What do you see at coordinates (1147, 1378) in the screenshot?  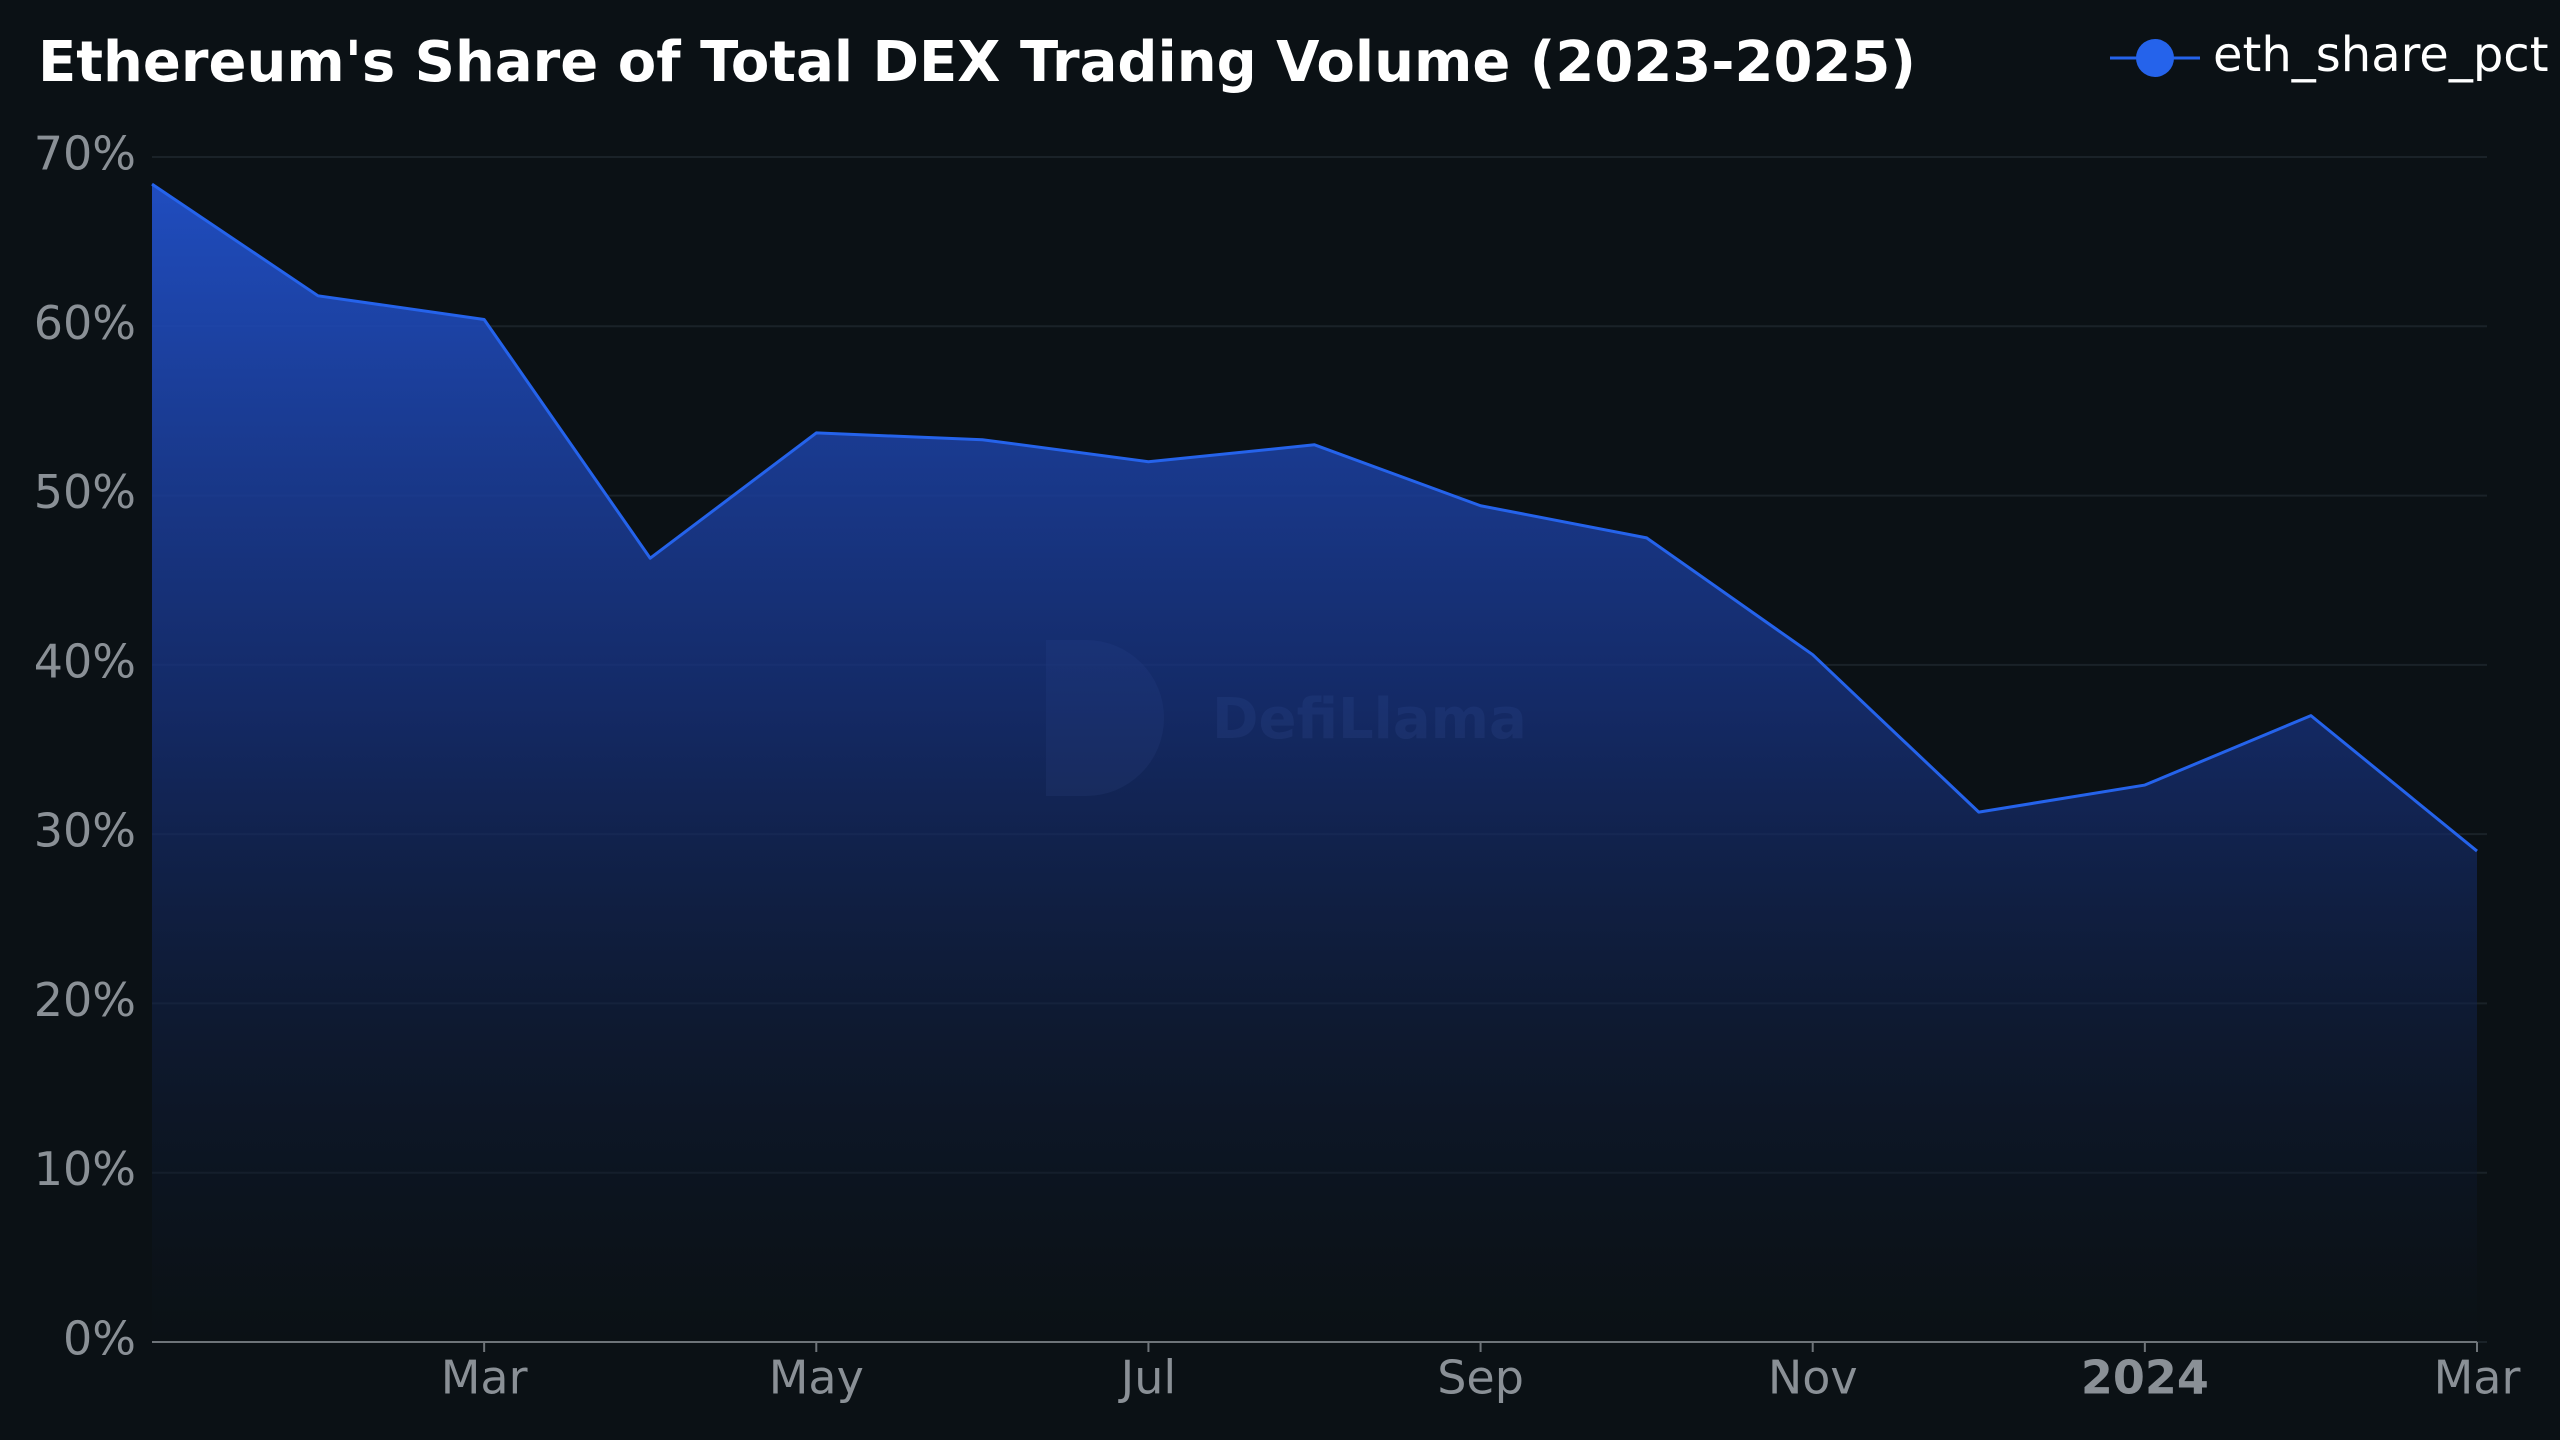 I see `x-tick-label: Jul` at bounding box center [1147, 1378].